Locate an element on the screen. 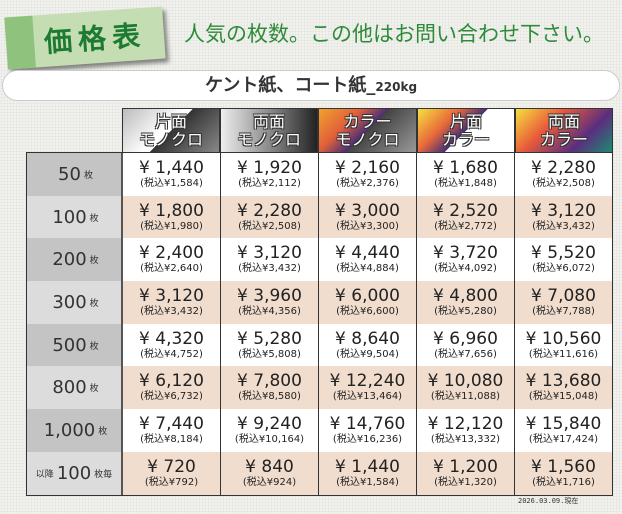 The height and width of the screenshot is (514, 622). column-header-line2: カラー is located at coordinates (465, 139).